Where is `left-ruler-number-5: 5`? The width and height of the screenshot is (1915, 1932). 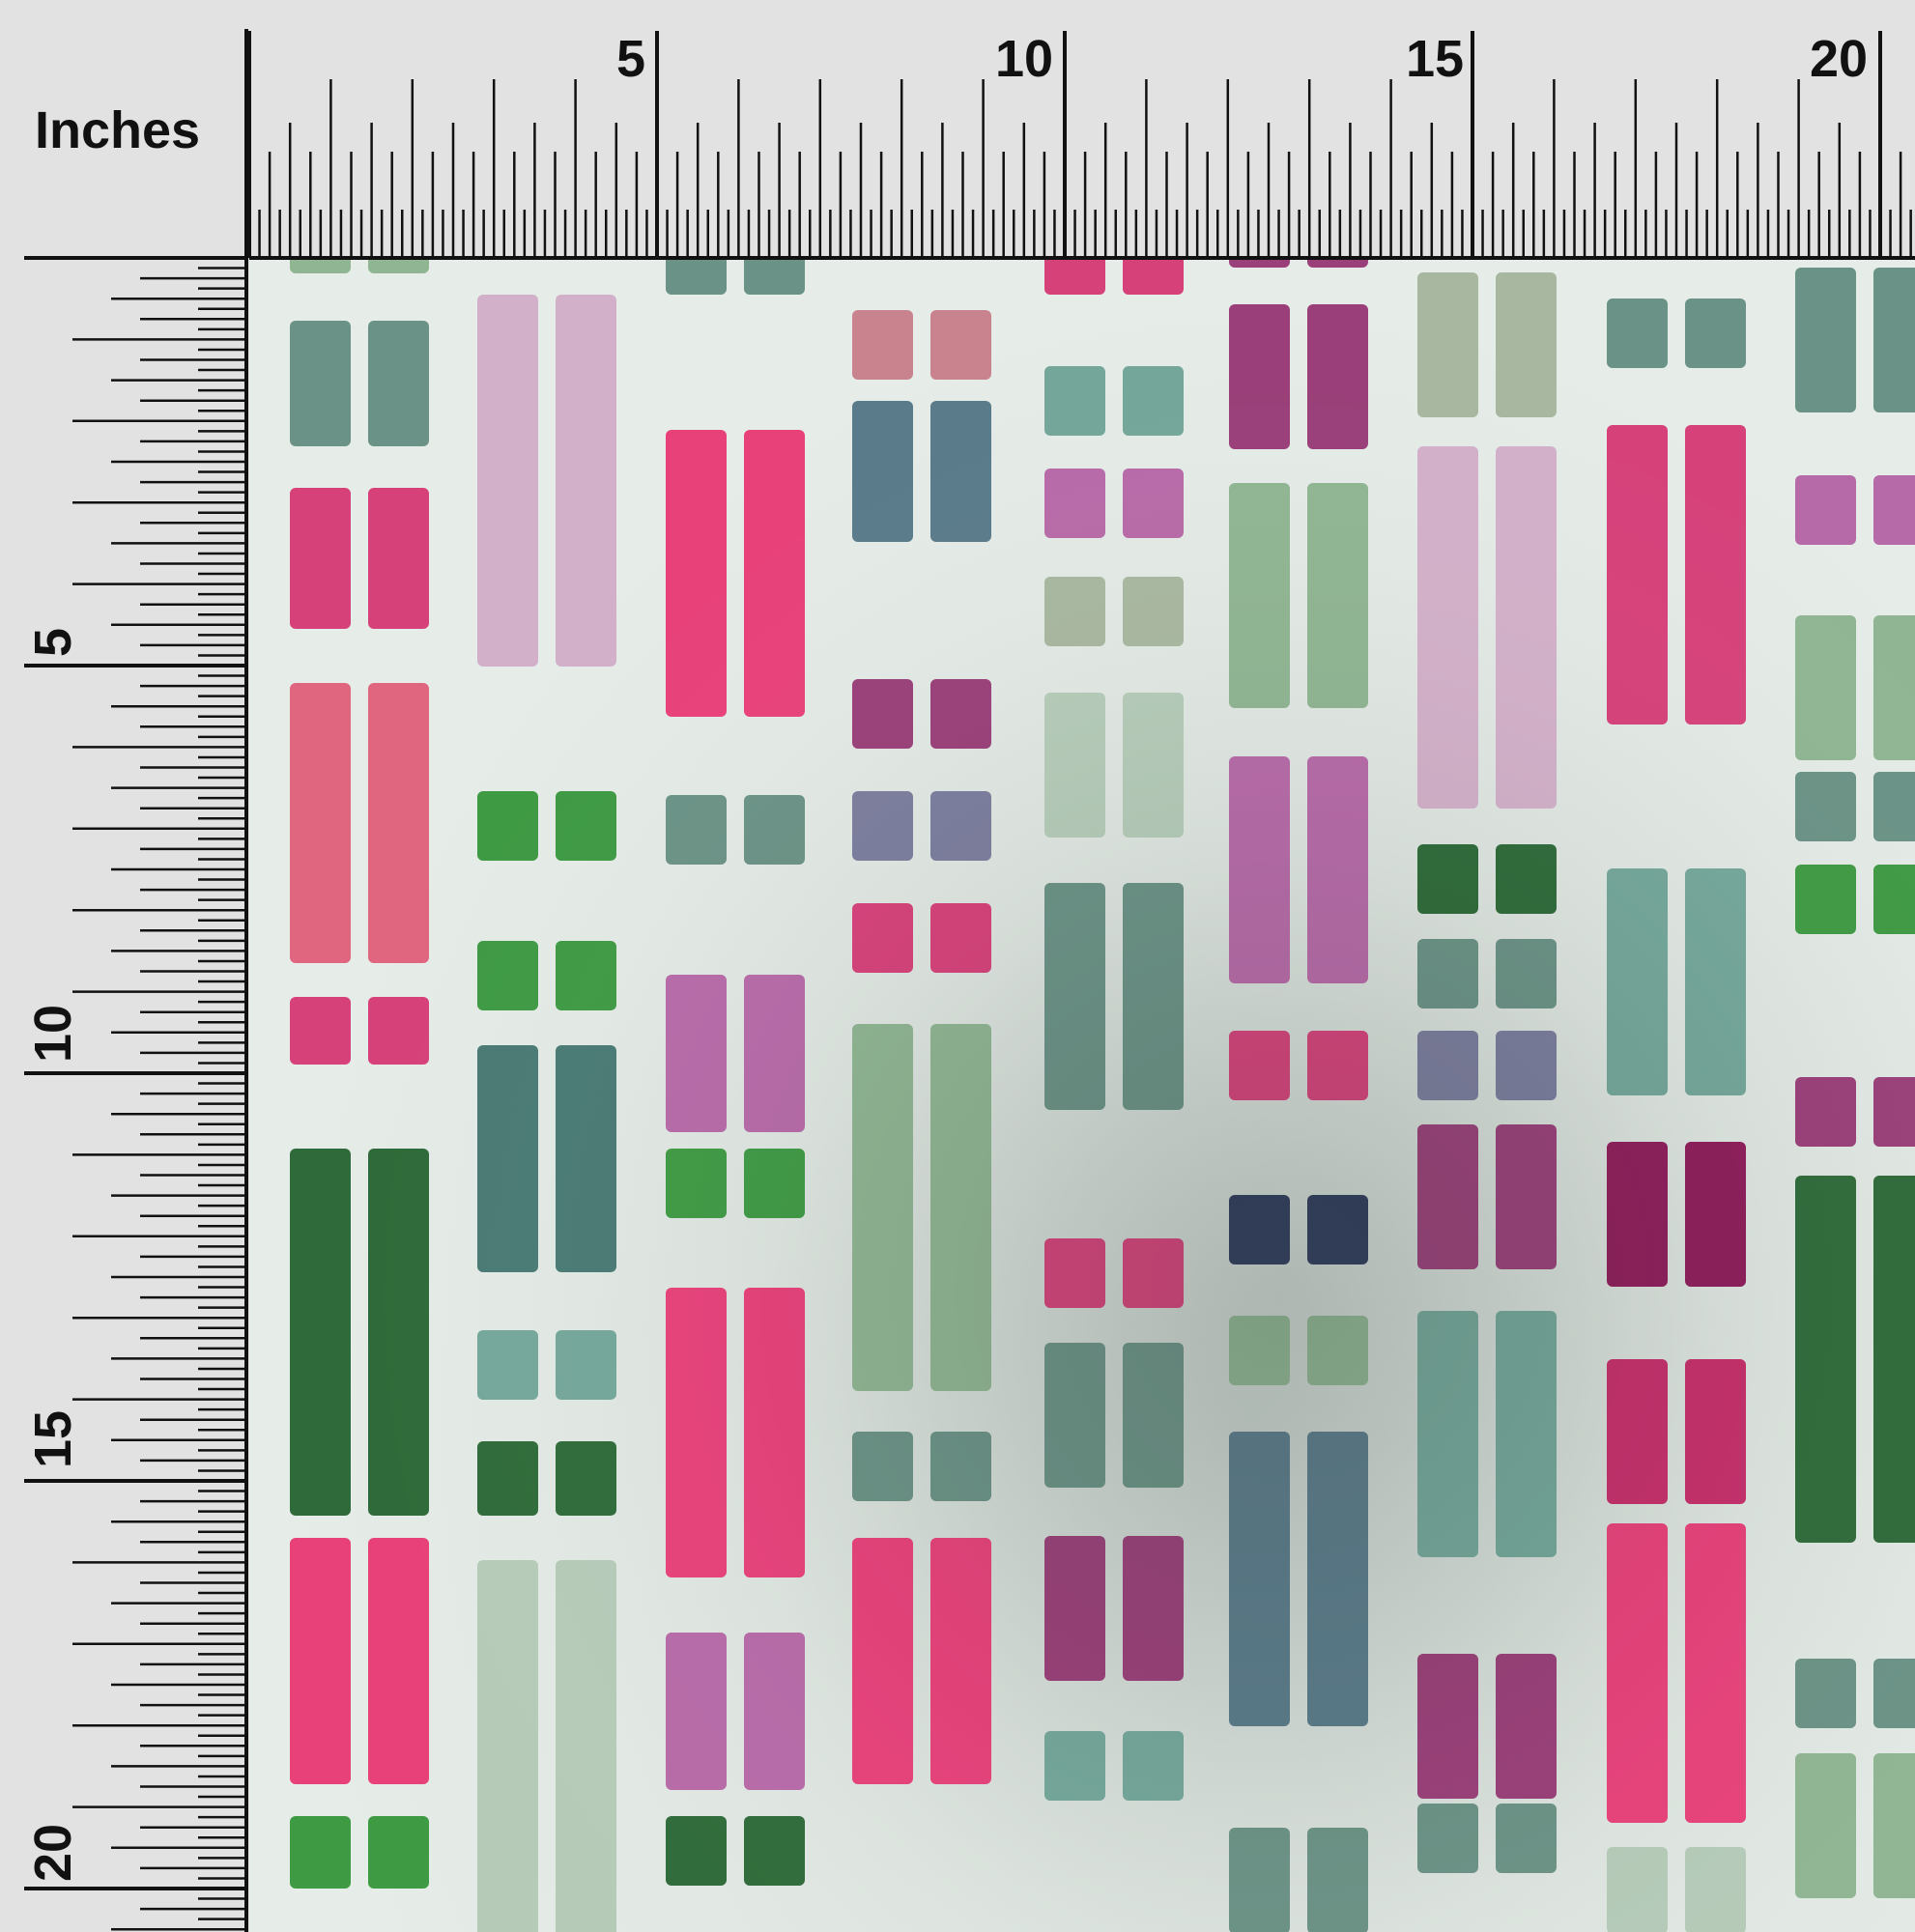
left-ruler-number-5: 5 is located at coordinates (53, 642).